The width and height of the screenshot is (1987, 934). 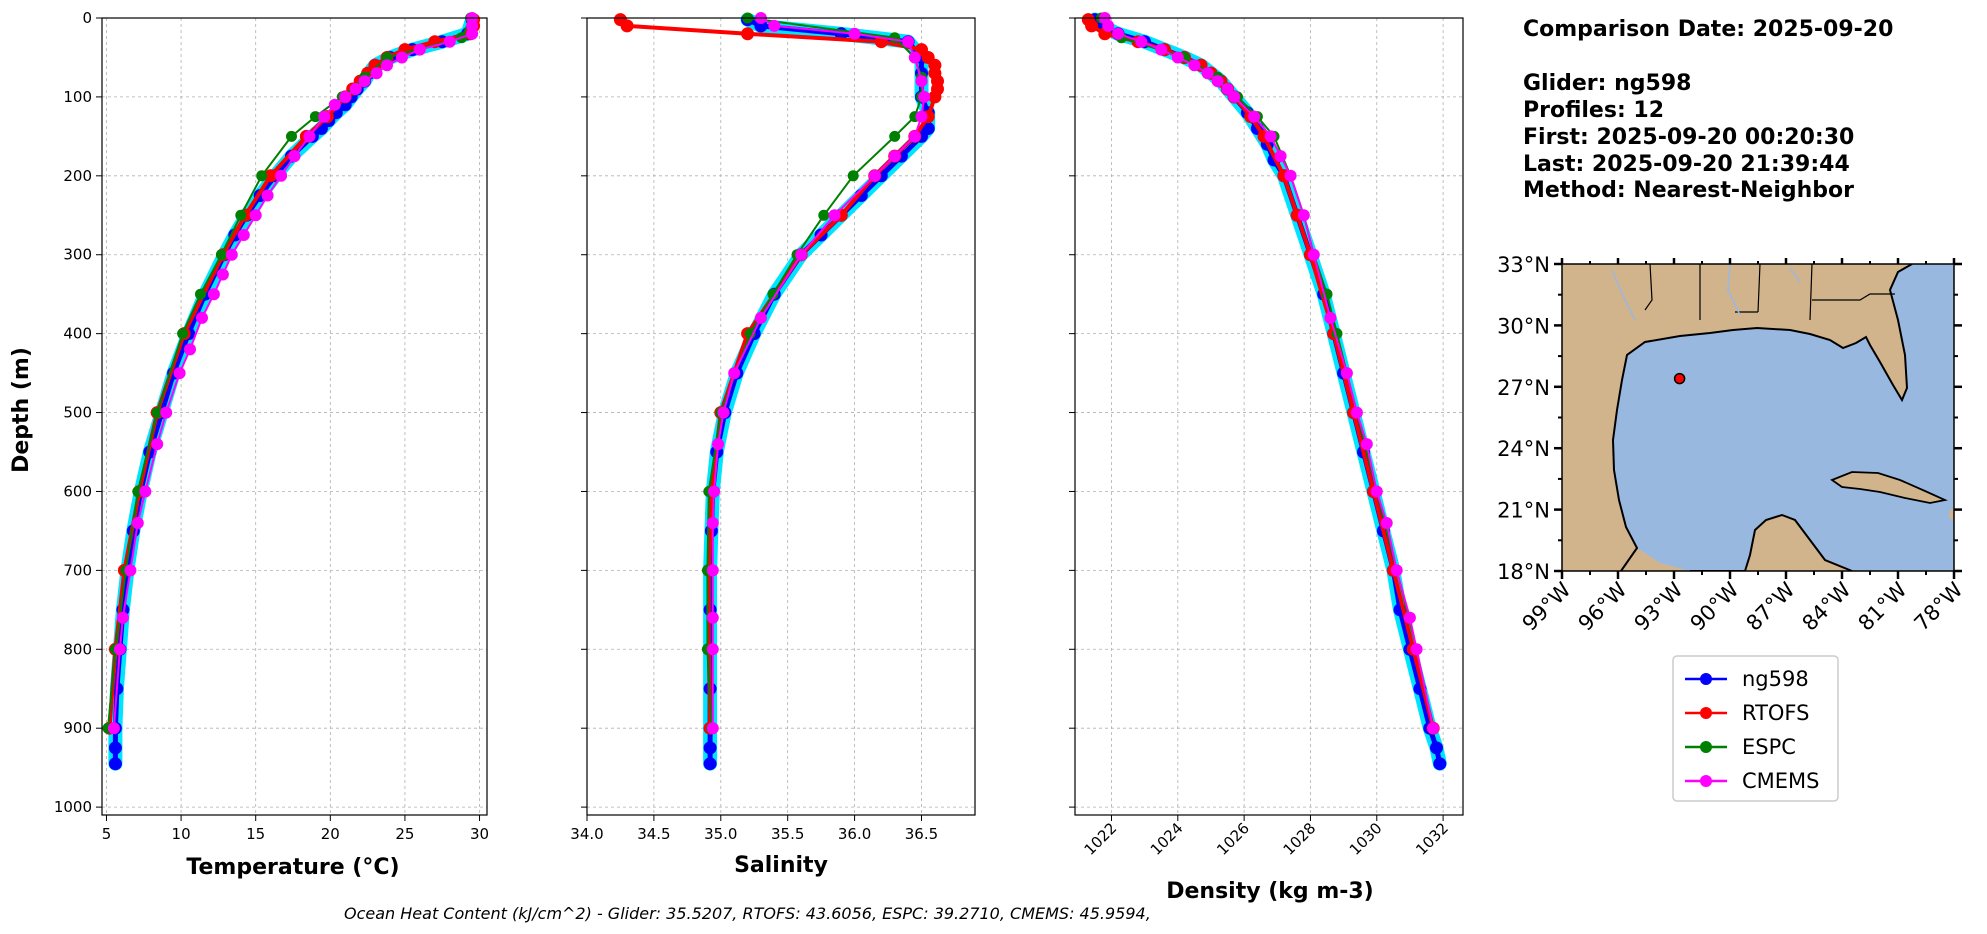 What do you see at coordinates (1523, 511) in the screenshot?
I see `lat-tick-label: 21°N` at bounding box center [1523, 511].